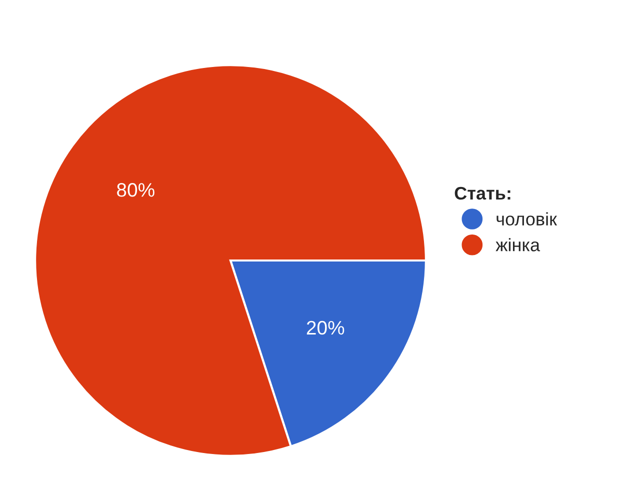 The height and width of the screenshot is (501, 623). I want to click on data-label: 80%, so click(135, 190).